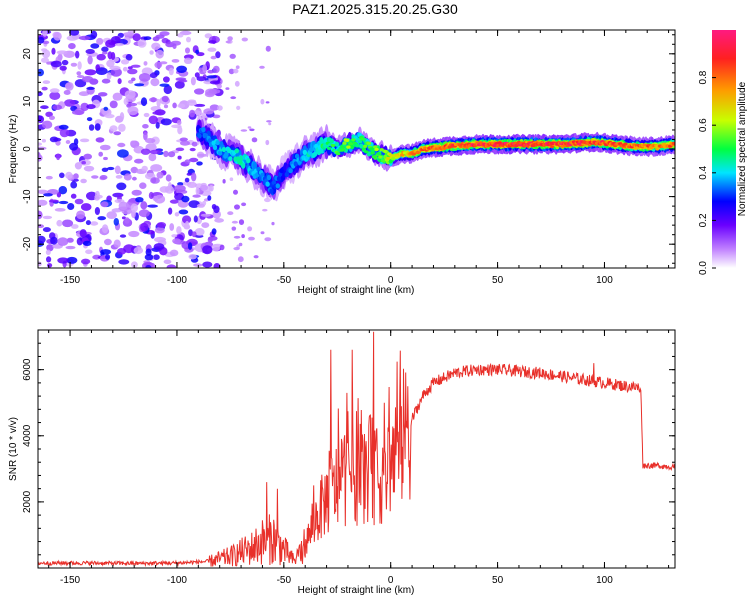 The height and width of the screenshot is (600, 750). I want to click on y-tick-label: 4000, so click(27, 435).